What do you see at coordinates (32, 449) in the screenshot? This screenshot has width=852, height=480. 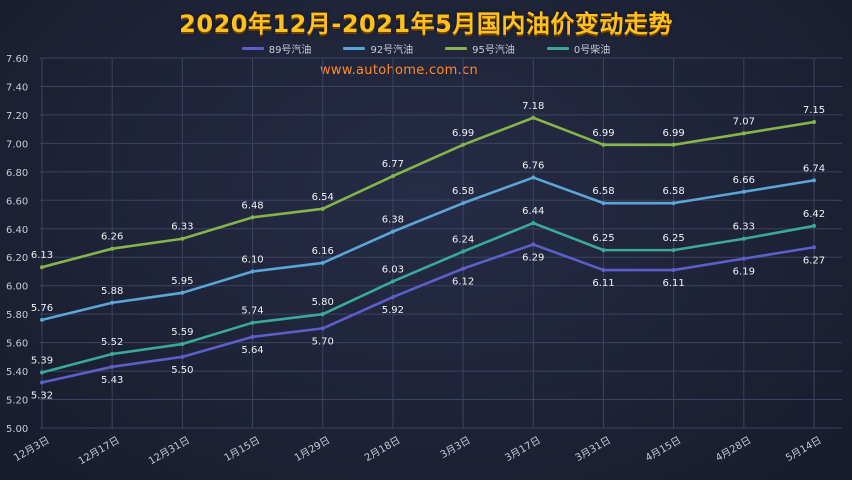 I see `x-tick-label: 12月3日` at bounding box center [32, 449].